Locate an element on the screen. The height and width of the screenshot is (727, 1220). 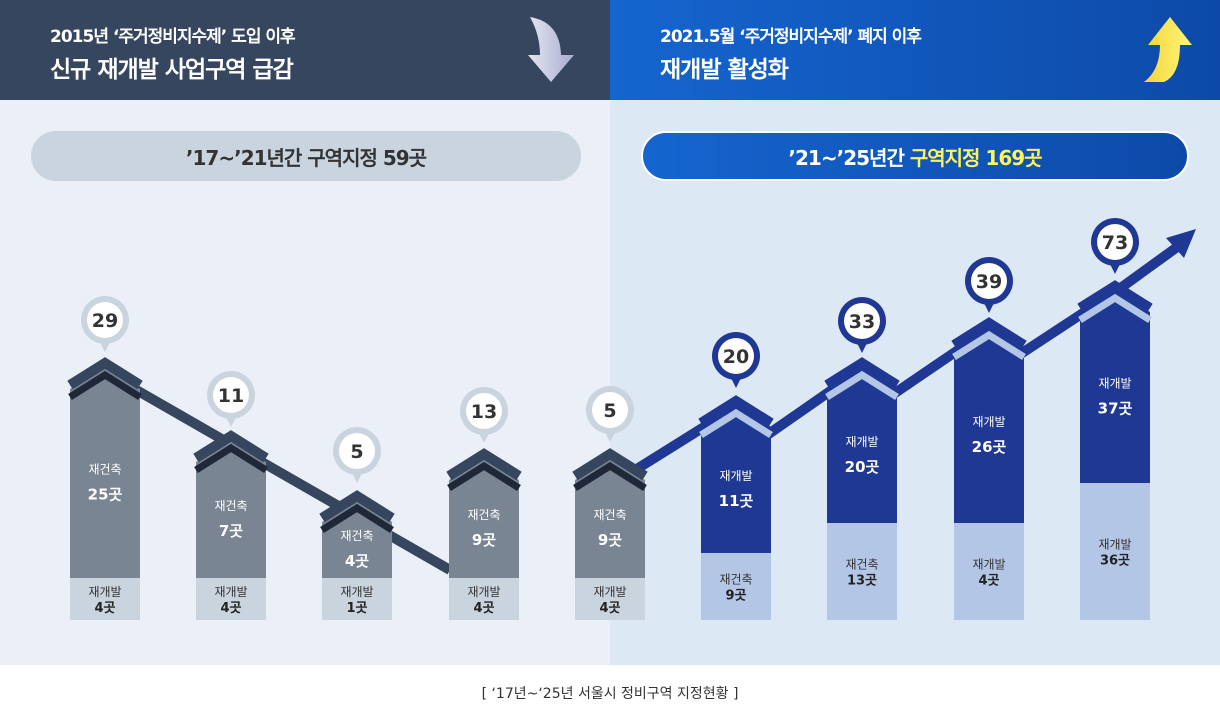
summary-pill-left: ’17~’21년간 구역지정 59곳 is located at coordinates (306, 156).